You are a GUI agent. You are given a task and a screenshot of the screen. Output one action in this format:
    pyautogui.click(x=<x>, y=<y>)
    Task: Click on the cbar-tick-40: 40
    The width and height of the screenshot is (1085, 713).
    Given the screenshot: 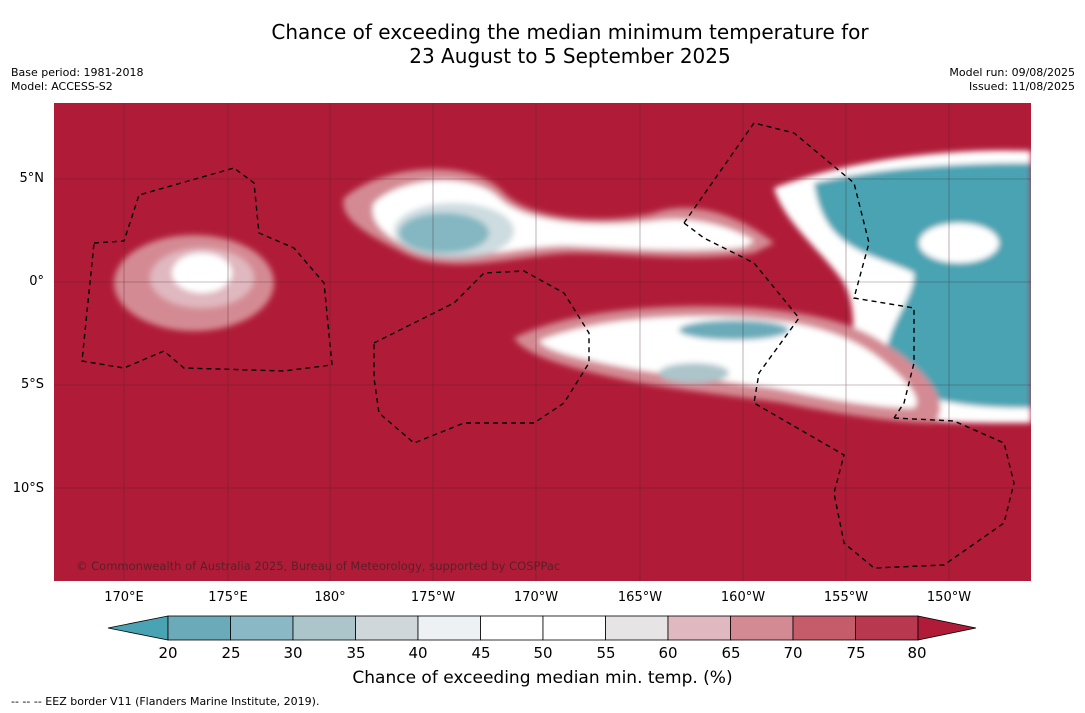 What is the action you would take?
    pyautogui.click(x=418, y=653)
    